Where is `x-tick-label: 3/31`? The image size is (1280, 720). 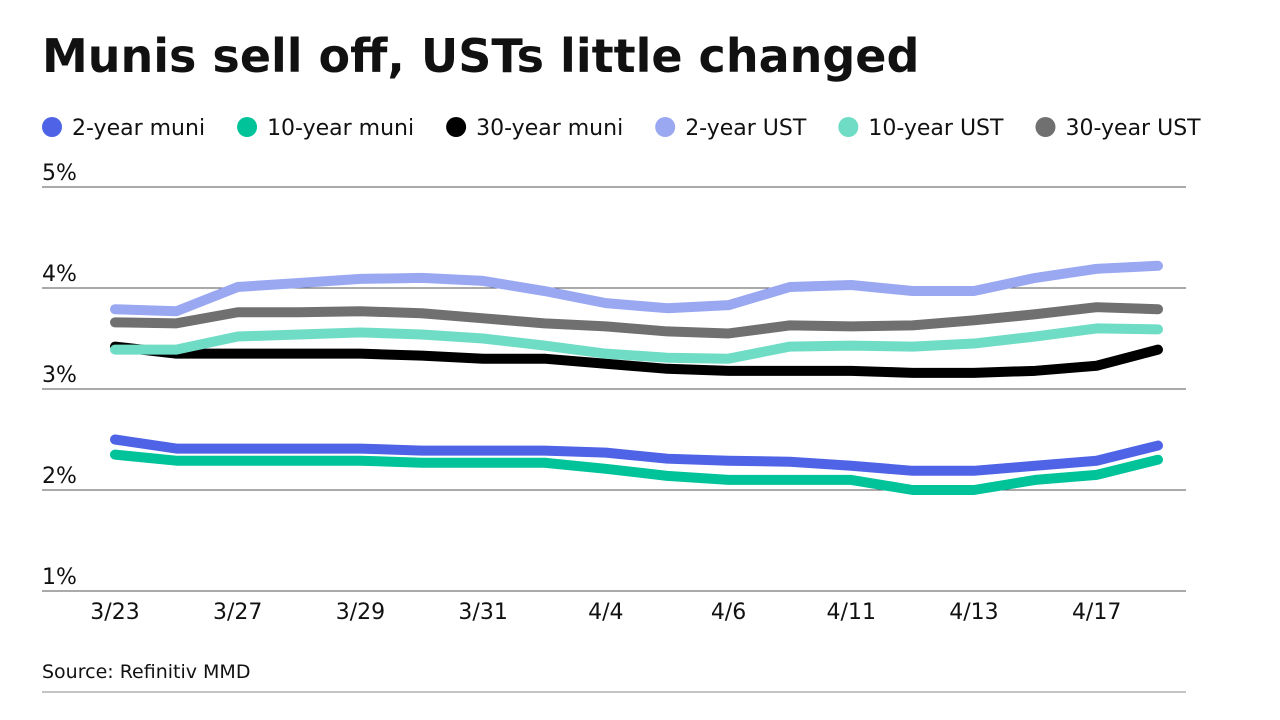 x-tick-label: 3/31 is located at coordinates (482, 612).